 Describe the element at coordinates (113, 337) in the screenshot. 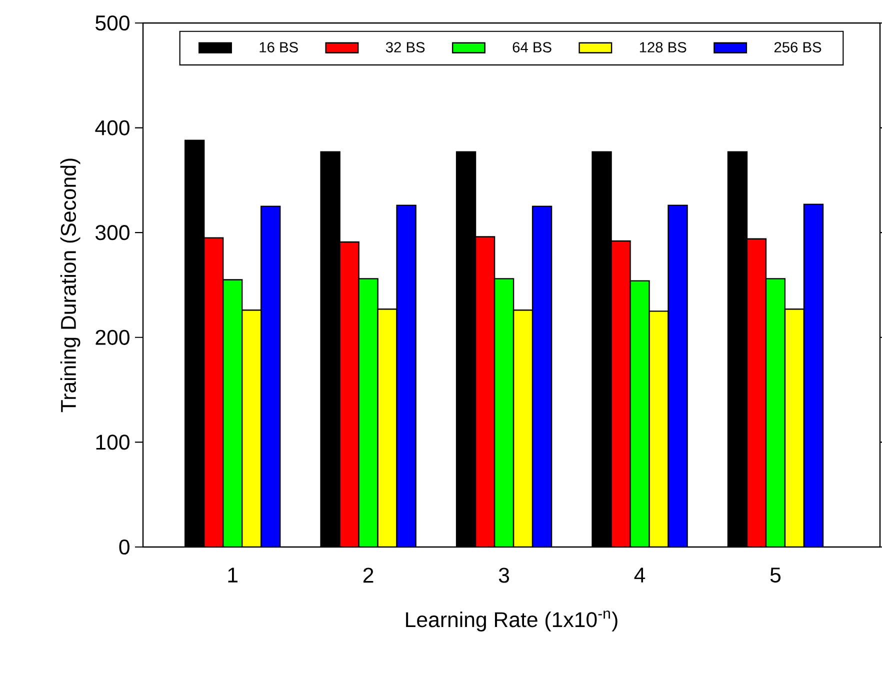

I see `y-tick-label: 200` at that location.